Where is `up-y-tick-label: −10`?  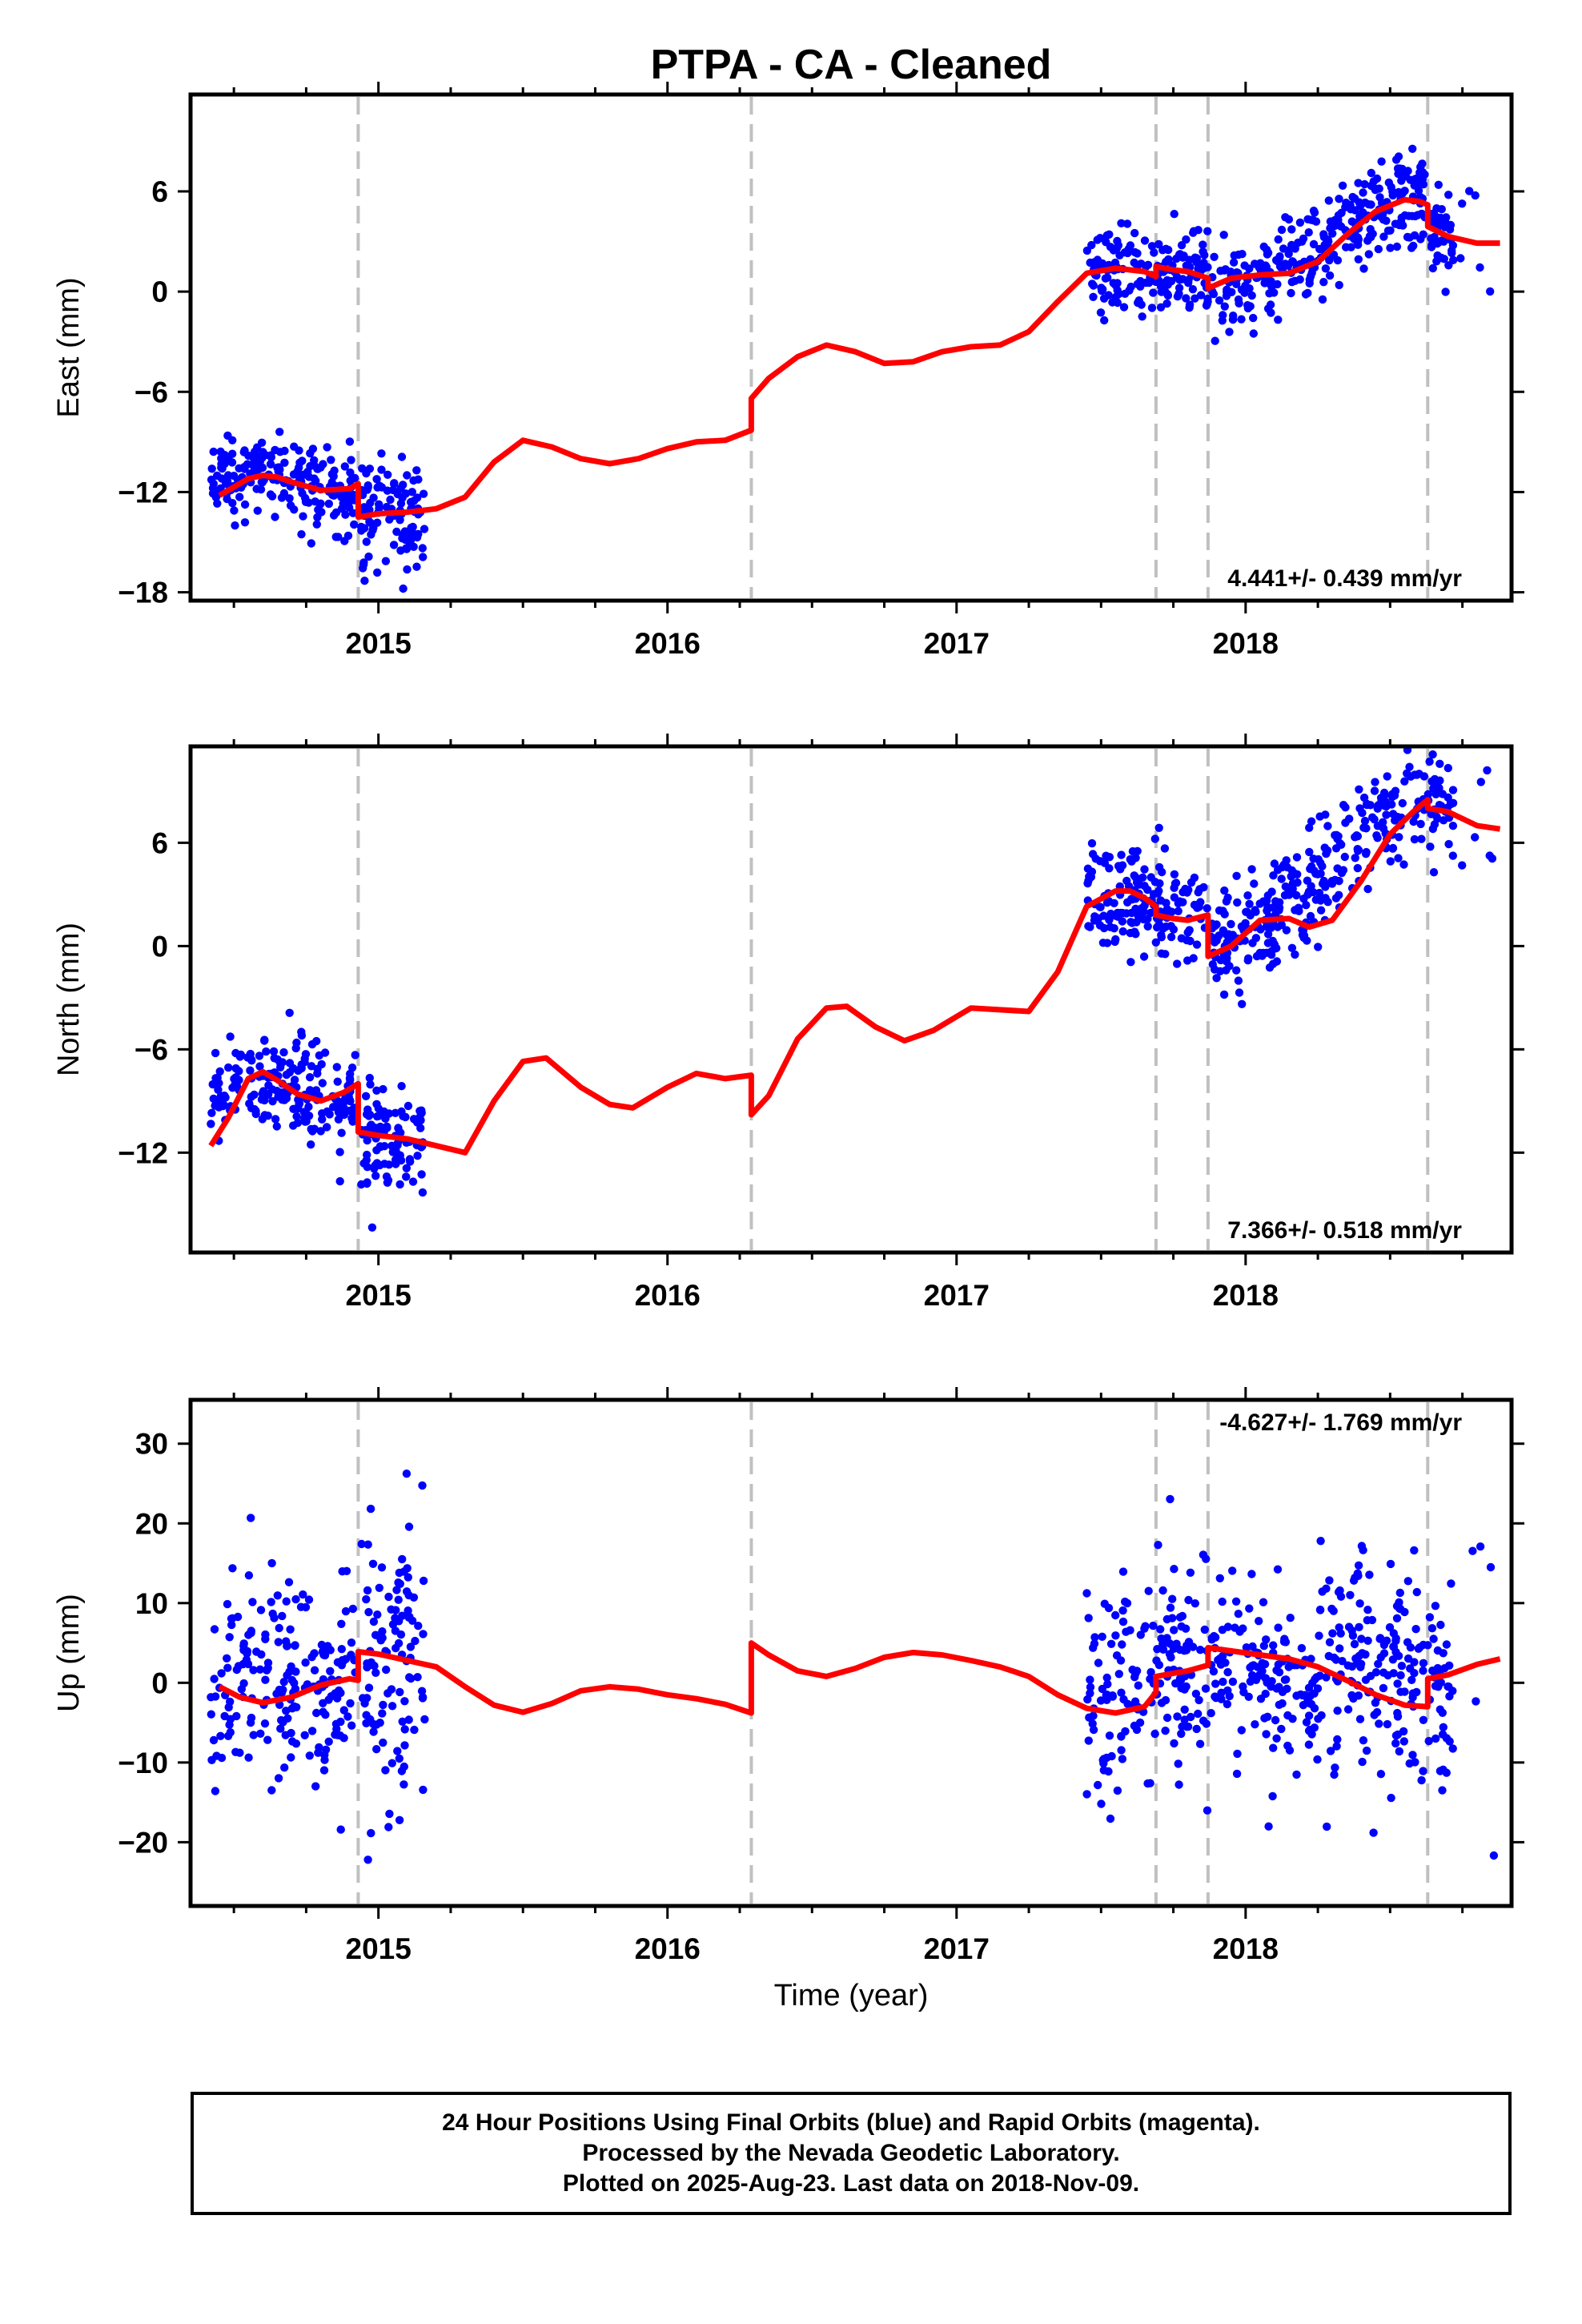
up-y-tick-label: −10 is located at coordinates (143, 1763).